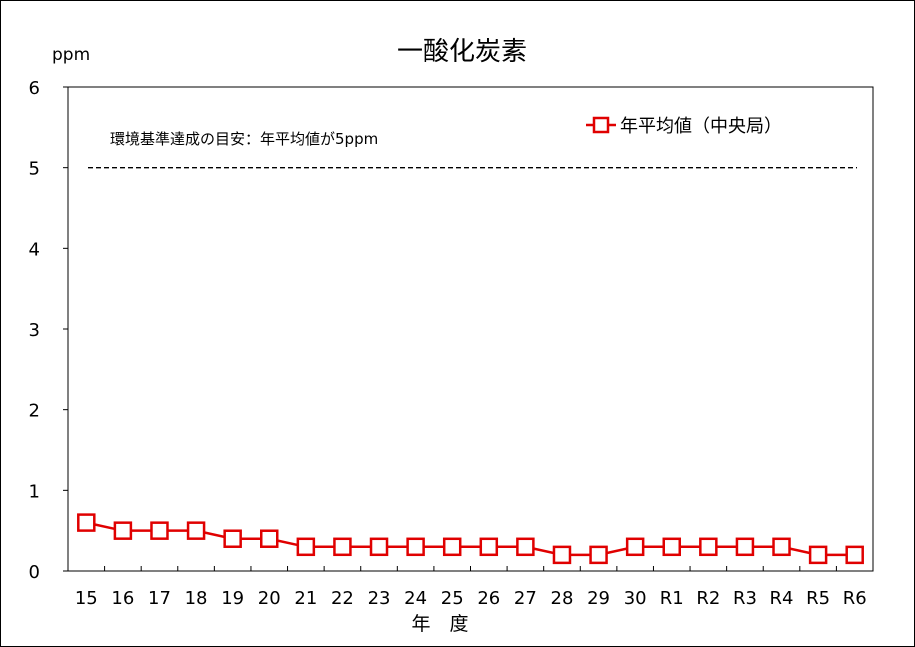 The height and width of the screenshot is (647, 915). What do you see at coordinates (488, 598) in the screenshot?
I see `x-tick-label: 26` at bounding box center [488, 598].